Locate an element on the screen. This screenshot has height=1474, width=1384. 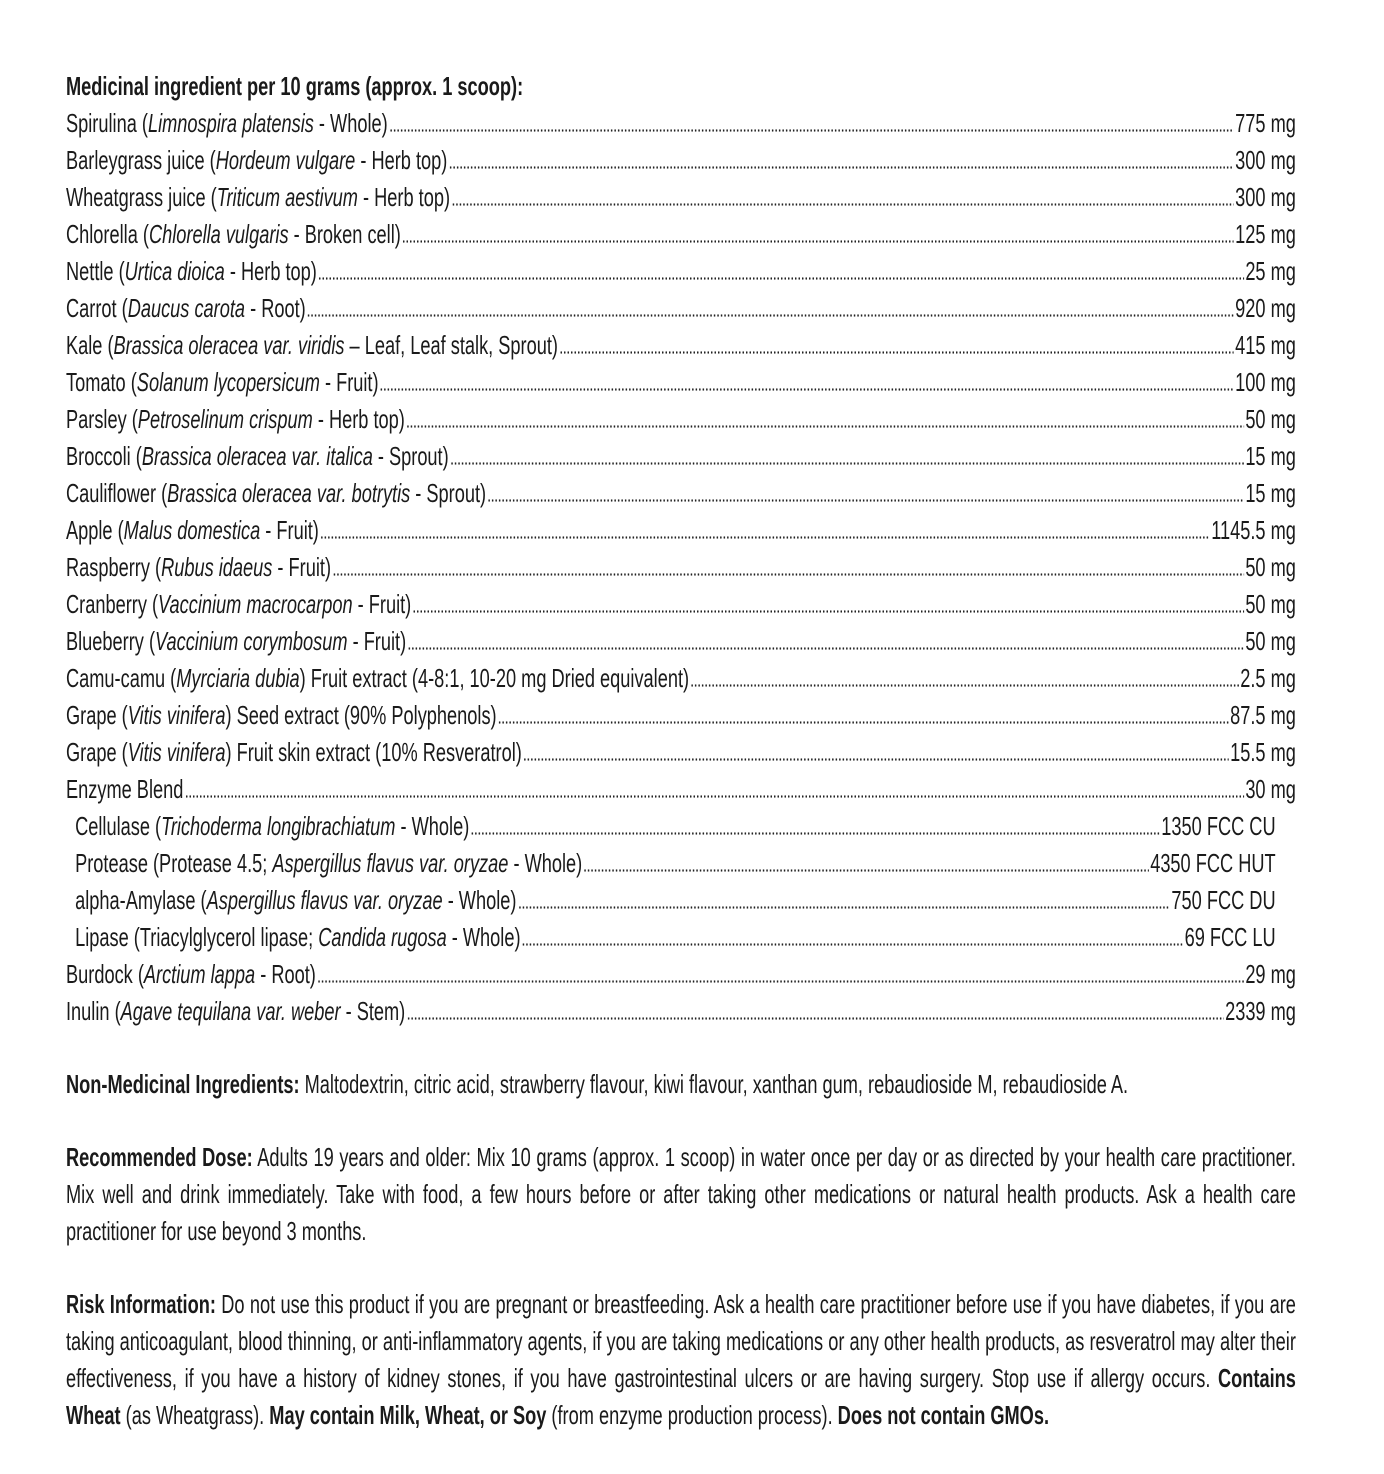
ingredient-name: Carrot (Daucus carota - Root) is located at coordinates (186, 308).